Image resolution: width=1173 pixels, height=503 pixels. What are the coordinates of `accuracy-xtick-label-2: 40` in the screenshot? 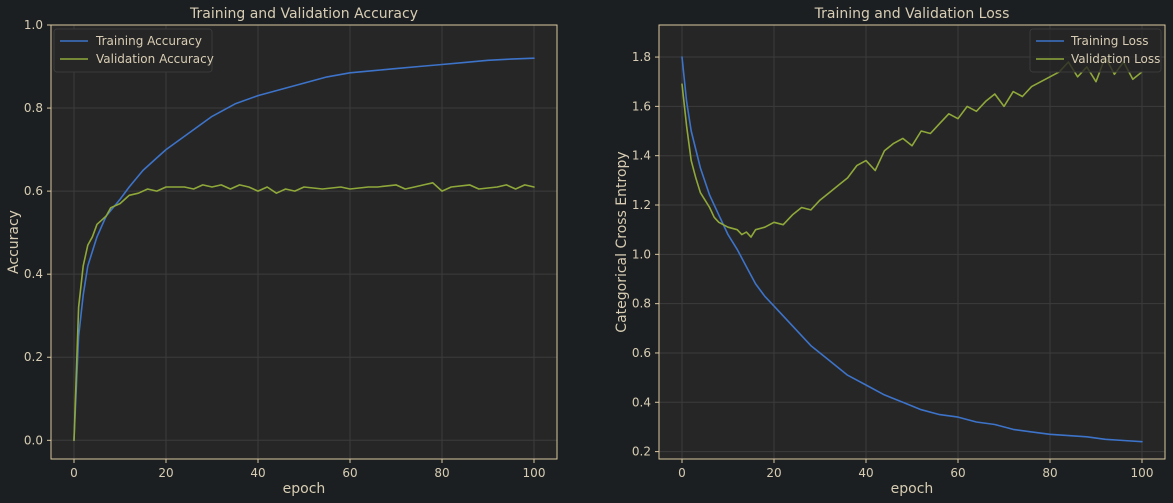 It's located at (257, 473).